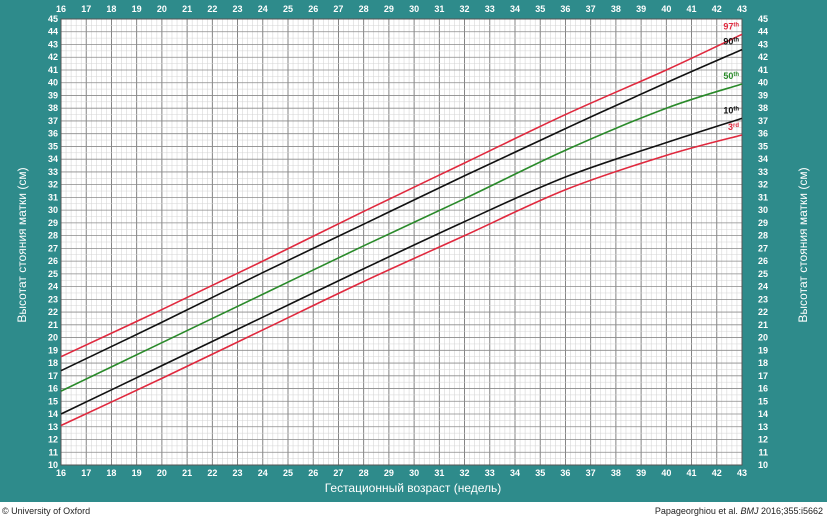  Describe the element at coordinates (697, 511) in the screenshot. I see `citation-authors: Papageorghiou et al.` at that location.